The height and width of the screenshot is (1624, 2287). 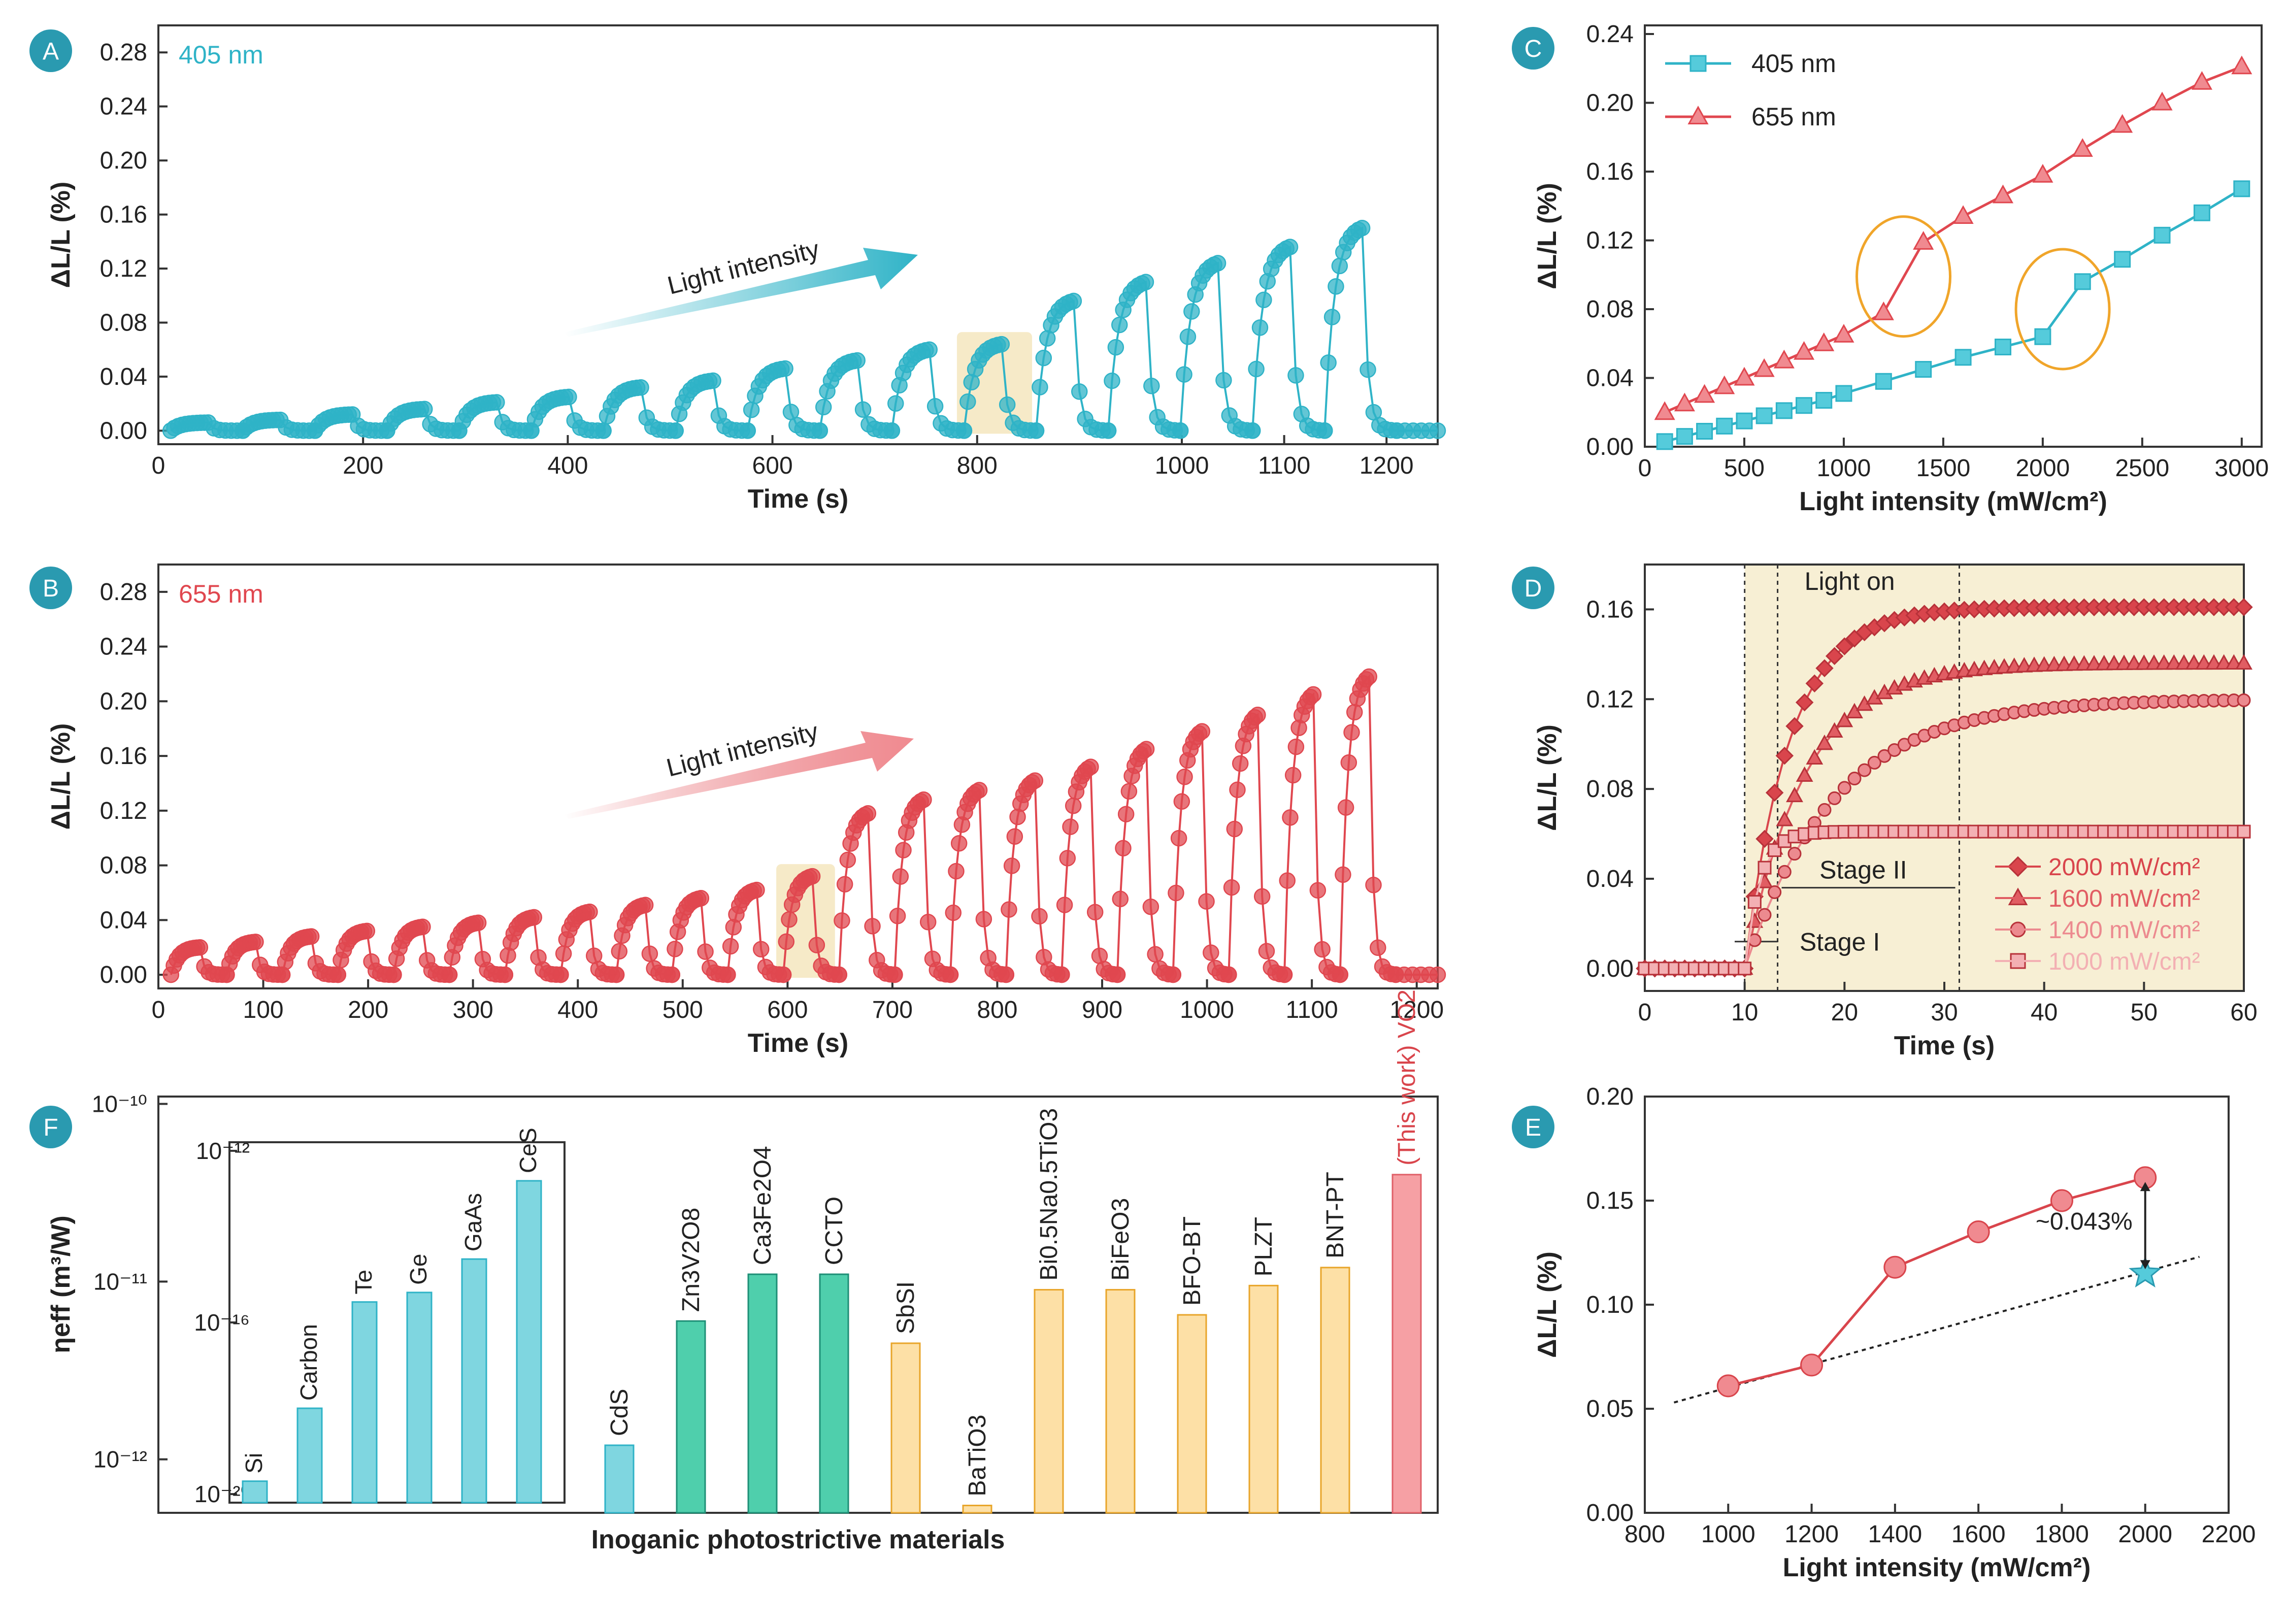 What do you see at coordinates (120, 1282) in the screenshot?
I see `y-tick-label: 10⁻¹¹` at bounding box center [120, 1282].